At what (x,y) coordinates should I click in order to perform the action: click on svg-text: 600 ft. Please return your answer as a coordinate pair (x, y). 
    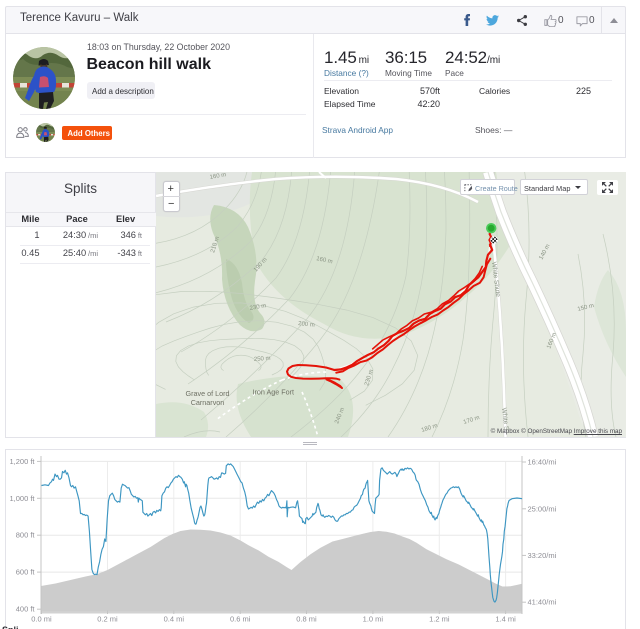
    Looking at the image, I should click on (25, 572).